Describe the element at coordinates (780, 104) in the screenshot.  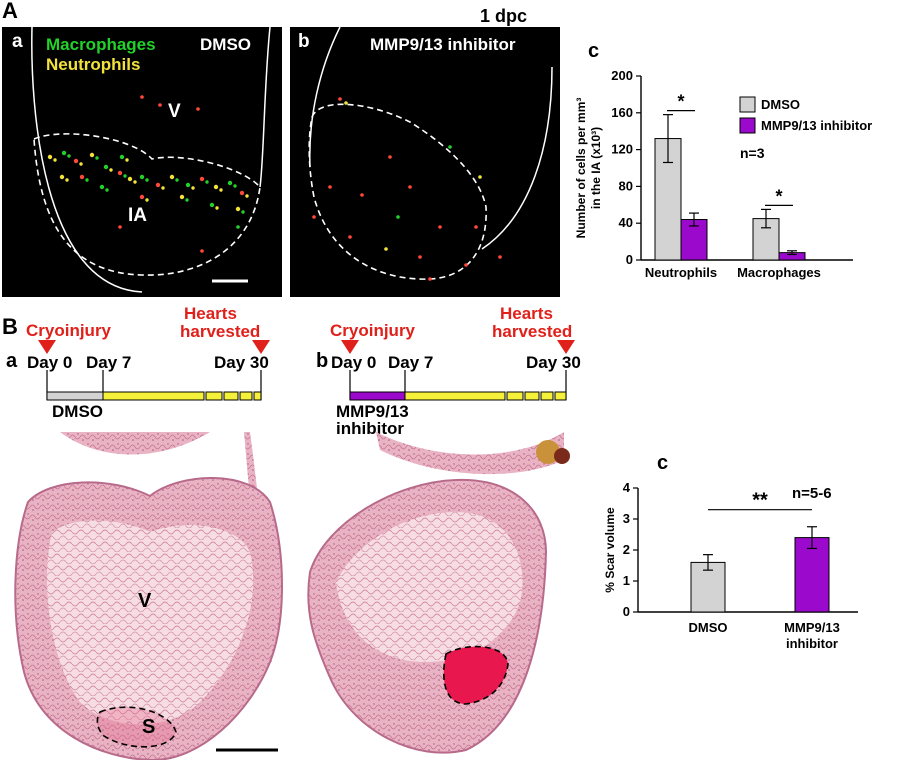
I see `legend-label: DMSO` at that location.